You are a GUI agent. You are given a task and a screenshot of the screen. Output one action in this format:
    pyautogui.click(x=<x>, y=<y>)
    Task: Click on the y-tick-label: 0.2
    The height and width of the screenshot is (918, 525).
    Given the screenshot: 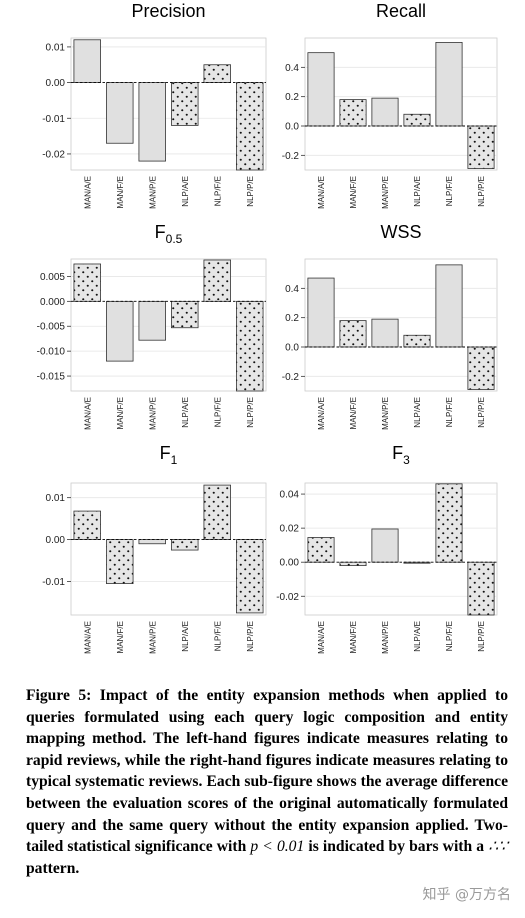 What is the action you would take?
    pyautogui.click(x=292, y=97)
    